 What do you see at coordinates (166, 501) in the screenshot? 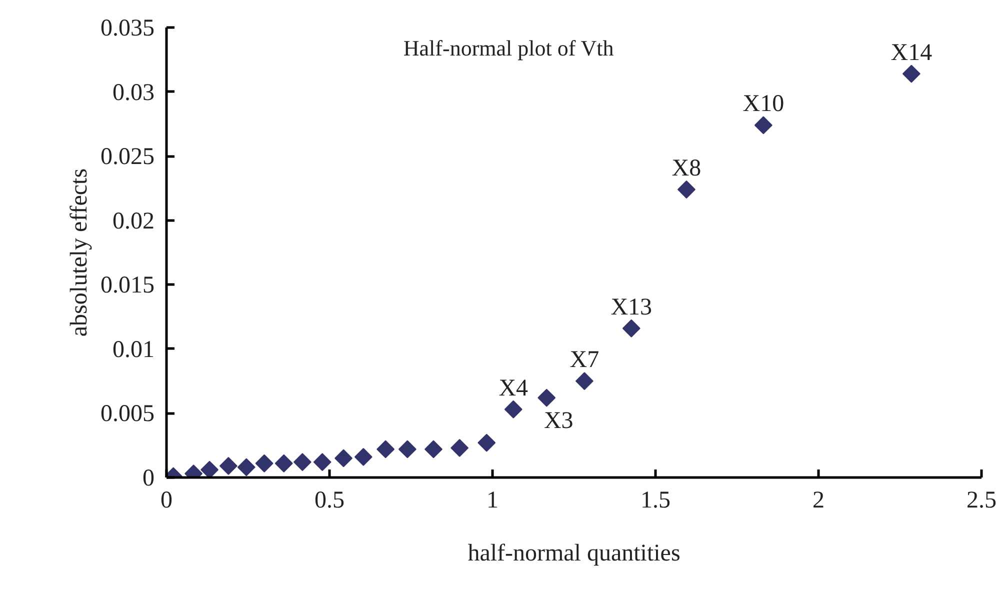
I see `x-tick-label: 0` at bounding box center [166, 501].